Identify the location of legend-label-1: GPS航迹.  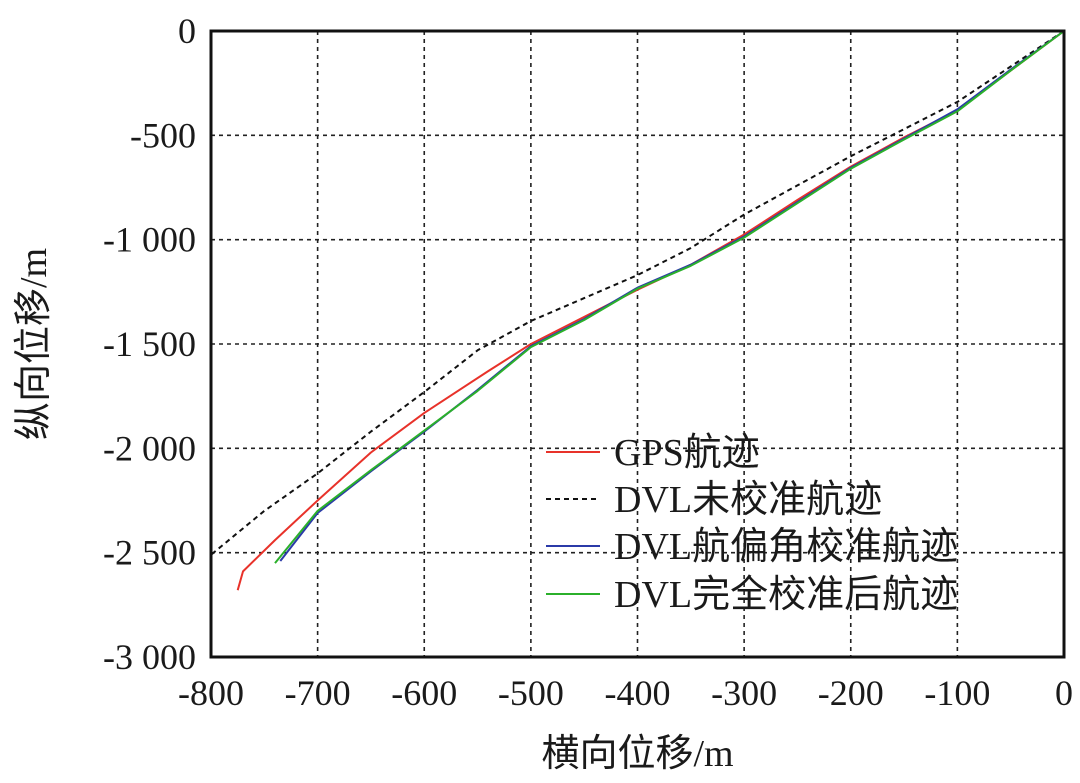
(687, 453).